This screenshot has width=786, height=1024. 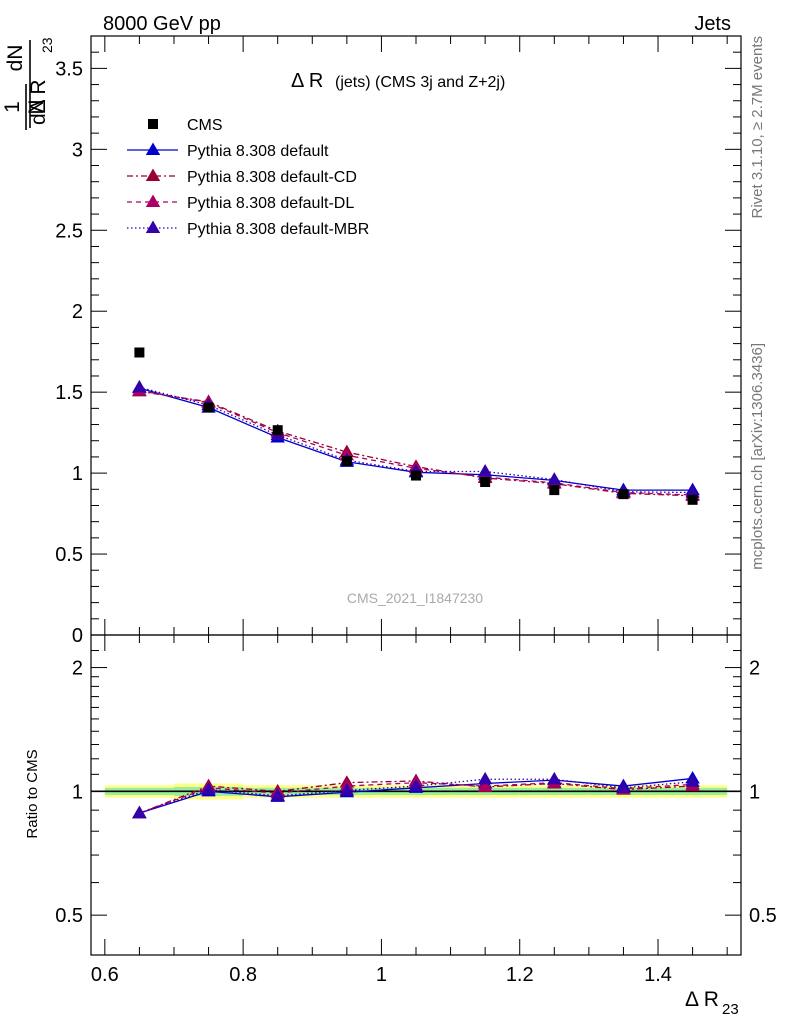 I want to click on main-y-tick-label: 0.5, so click(x=69, y=555).